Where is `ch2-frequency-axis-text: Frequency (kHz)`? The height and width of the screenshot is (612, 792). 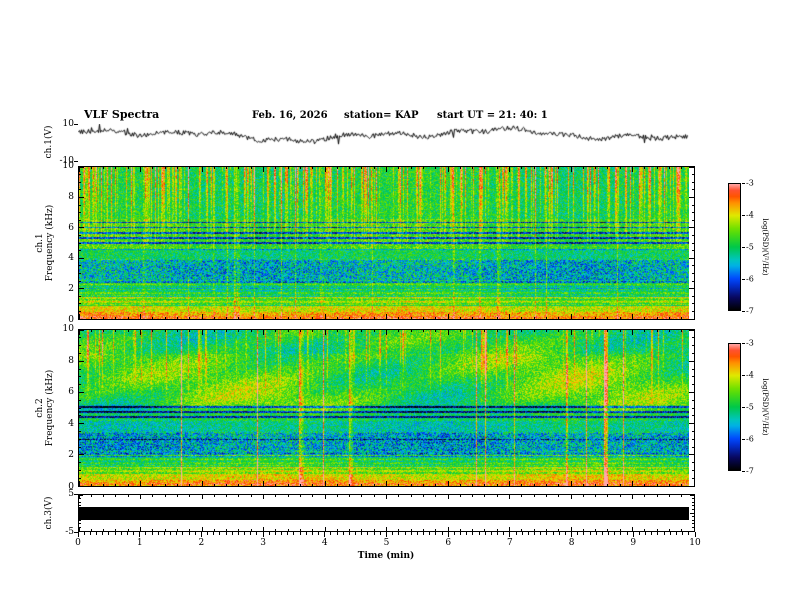 ch2-frequency-axis-text: Frequency (kHz) is located at coordinates (50, 408).